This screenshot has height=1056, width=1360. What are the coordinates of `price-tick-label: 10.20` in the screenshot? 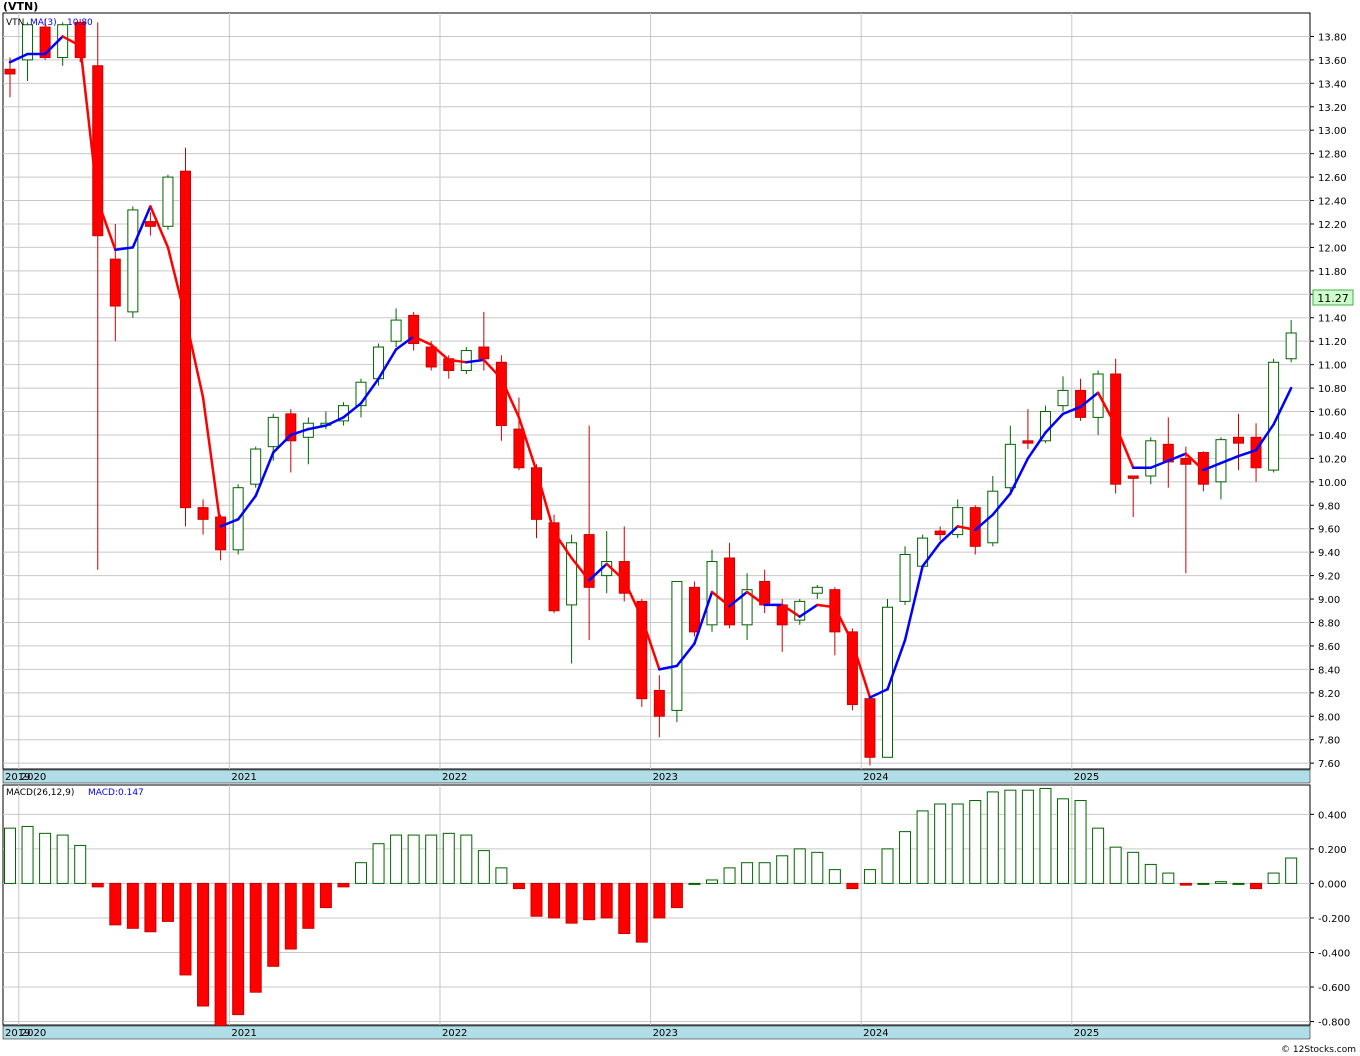 It's located at (1332, 459).